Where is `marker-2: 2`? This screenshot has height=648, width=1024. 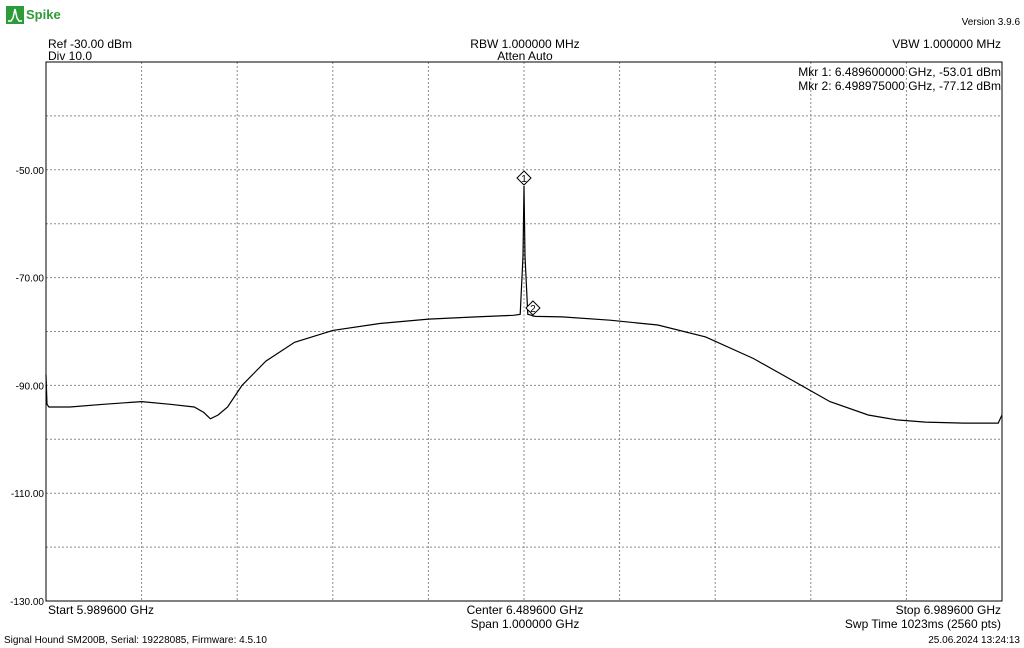
marker-2: 2 is located at coordinates (533, 308).